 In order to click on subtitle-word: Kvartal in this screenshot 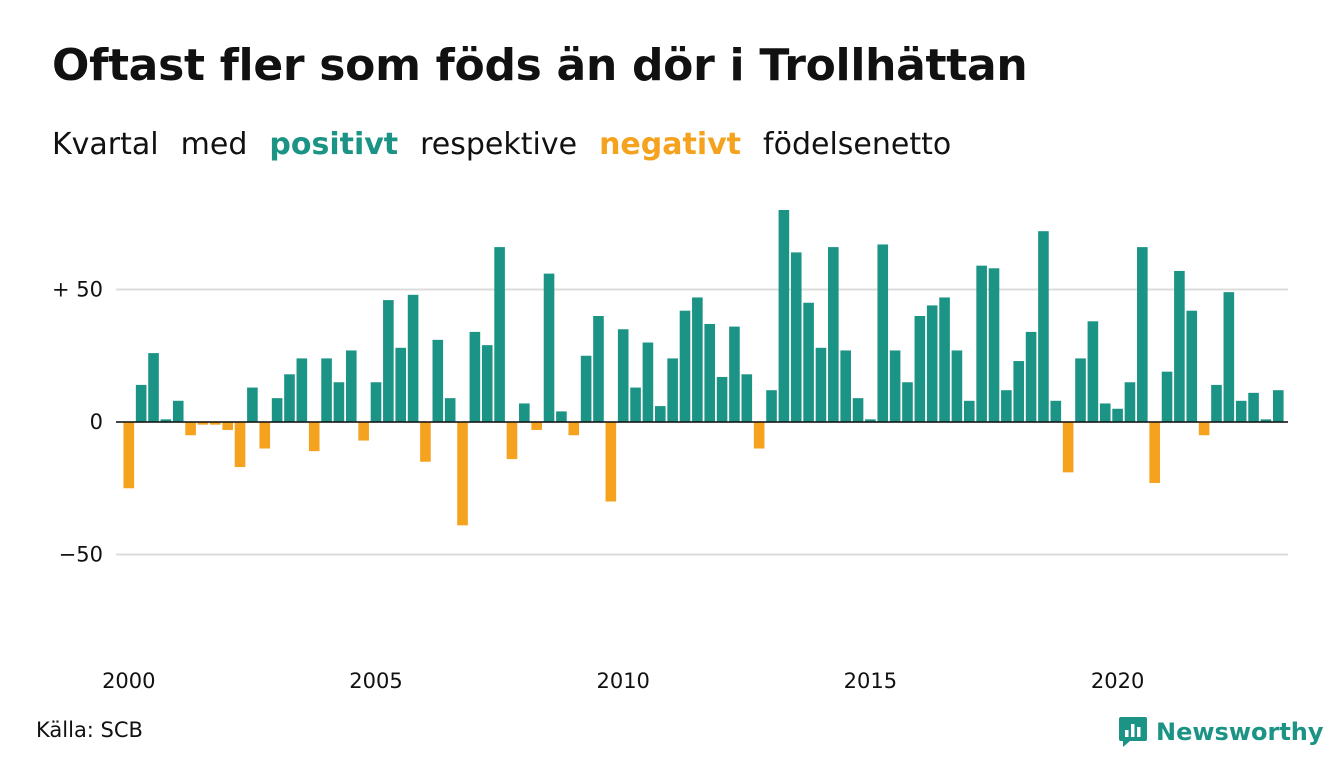, I will do `click(105, 144)`.